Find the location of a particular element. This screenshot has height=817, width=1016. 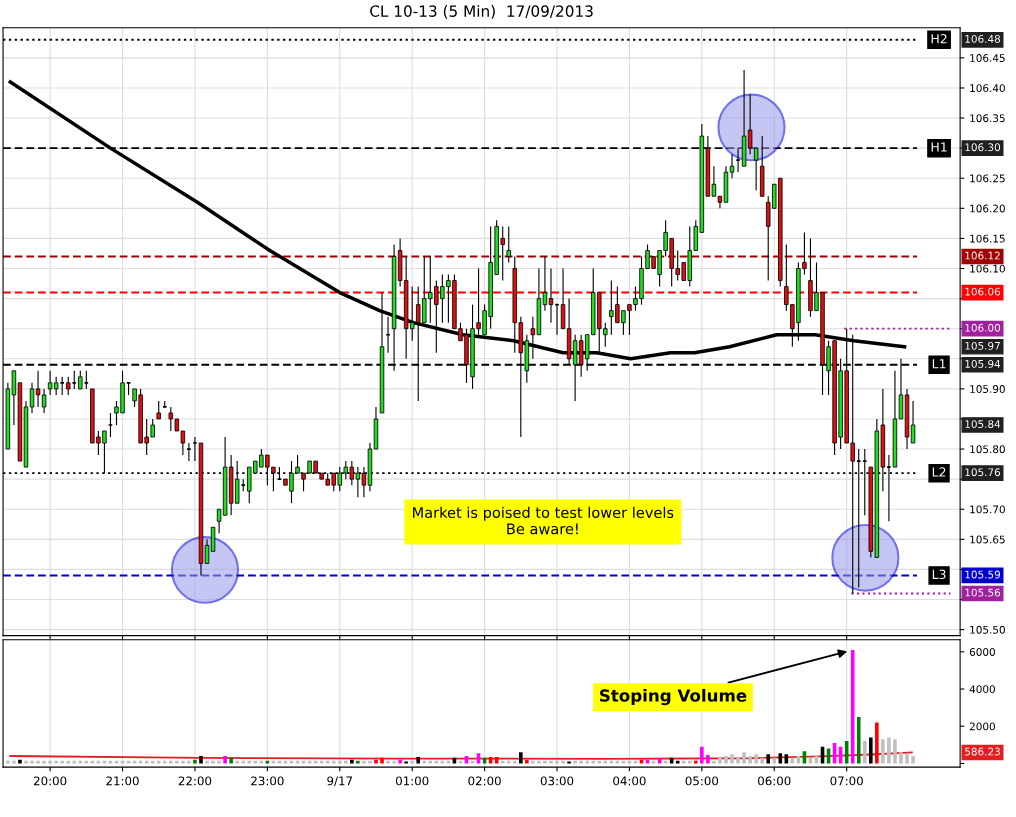

y-tick-label: 6000 is located at coordinates (982, 652).